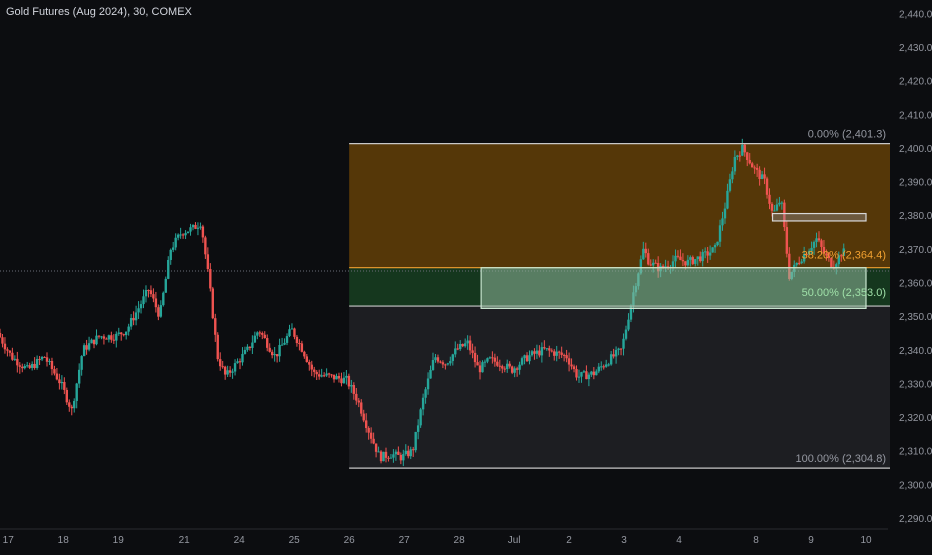  Describe the element at coordinates (185, 540) in the screenshot. I see `time-tick-label: 21` at that location.